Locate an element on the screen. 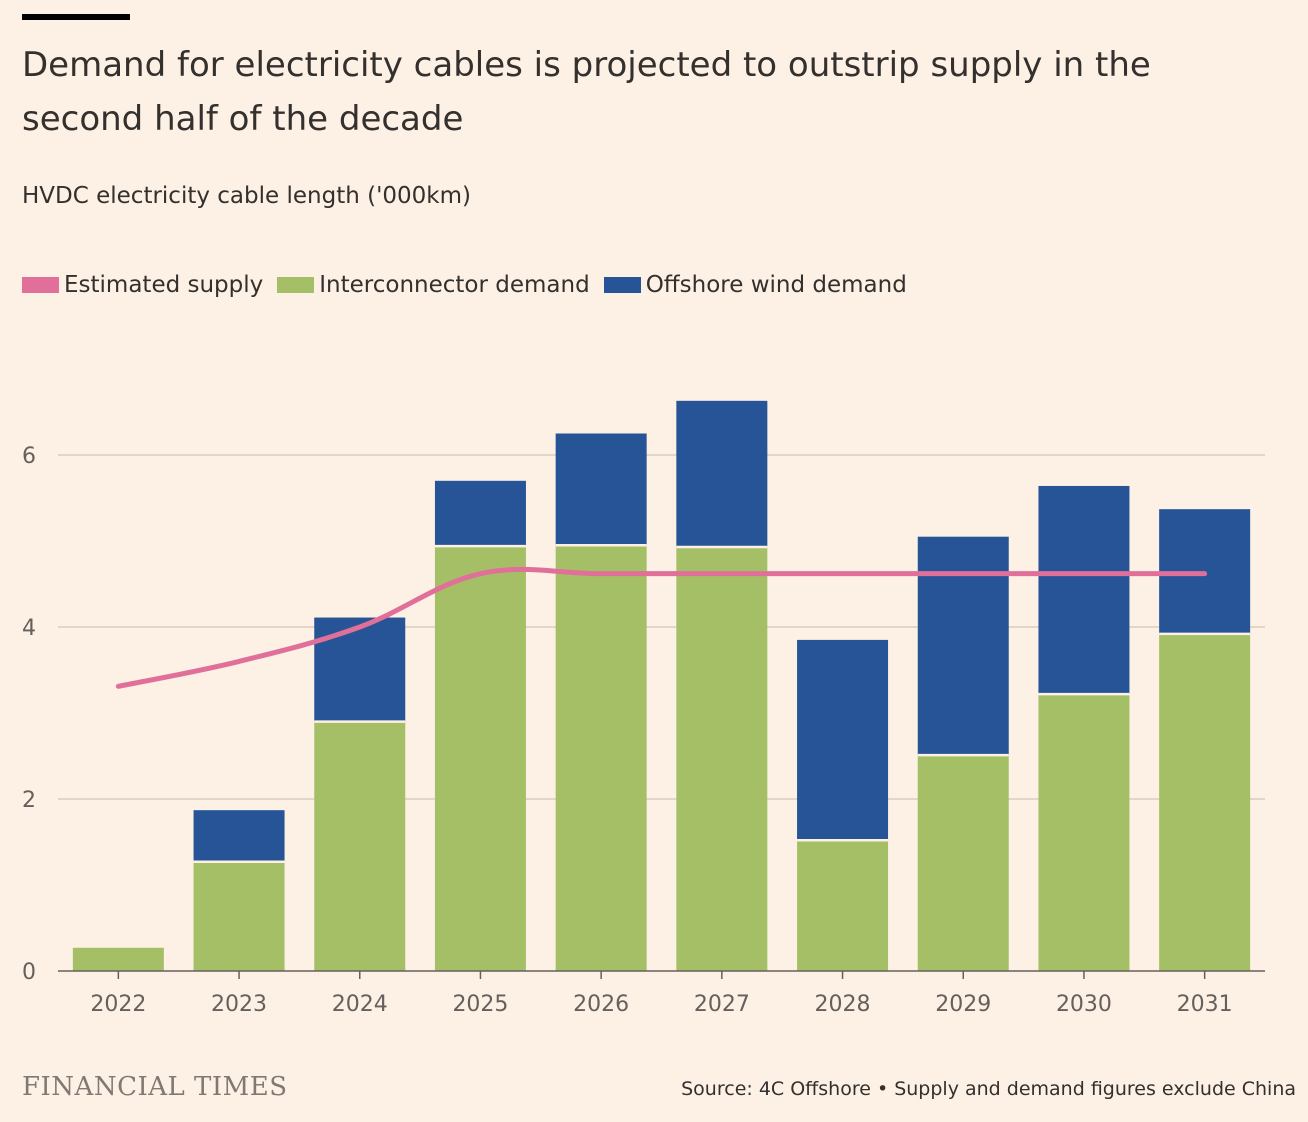 This screenshot has height=1122, width=1308. x-tick-label: 2026 is located at coordinates (601, 1004).